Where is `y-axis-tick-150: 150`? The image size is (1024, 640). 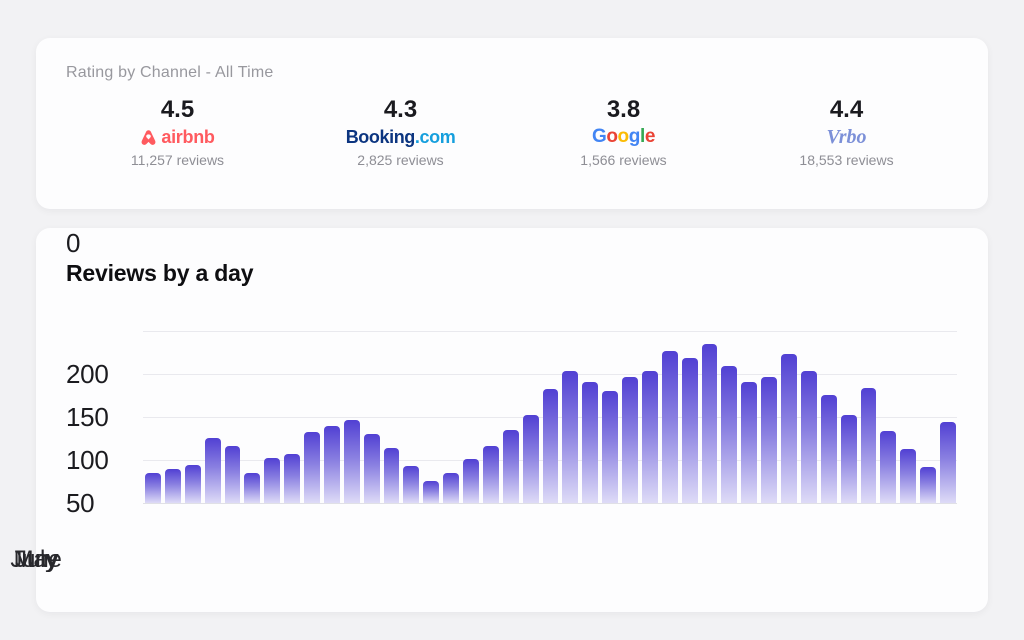 y-axis-tick-150: 150 is located at coordinates (87, 417).